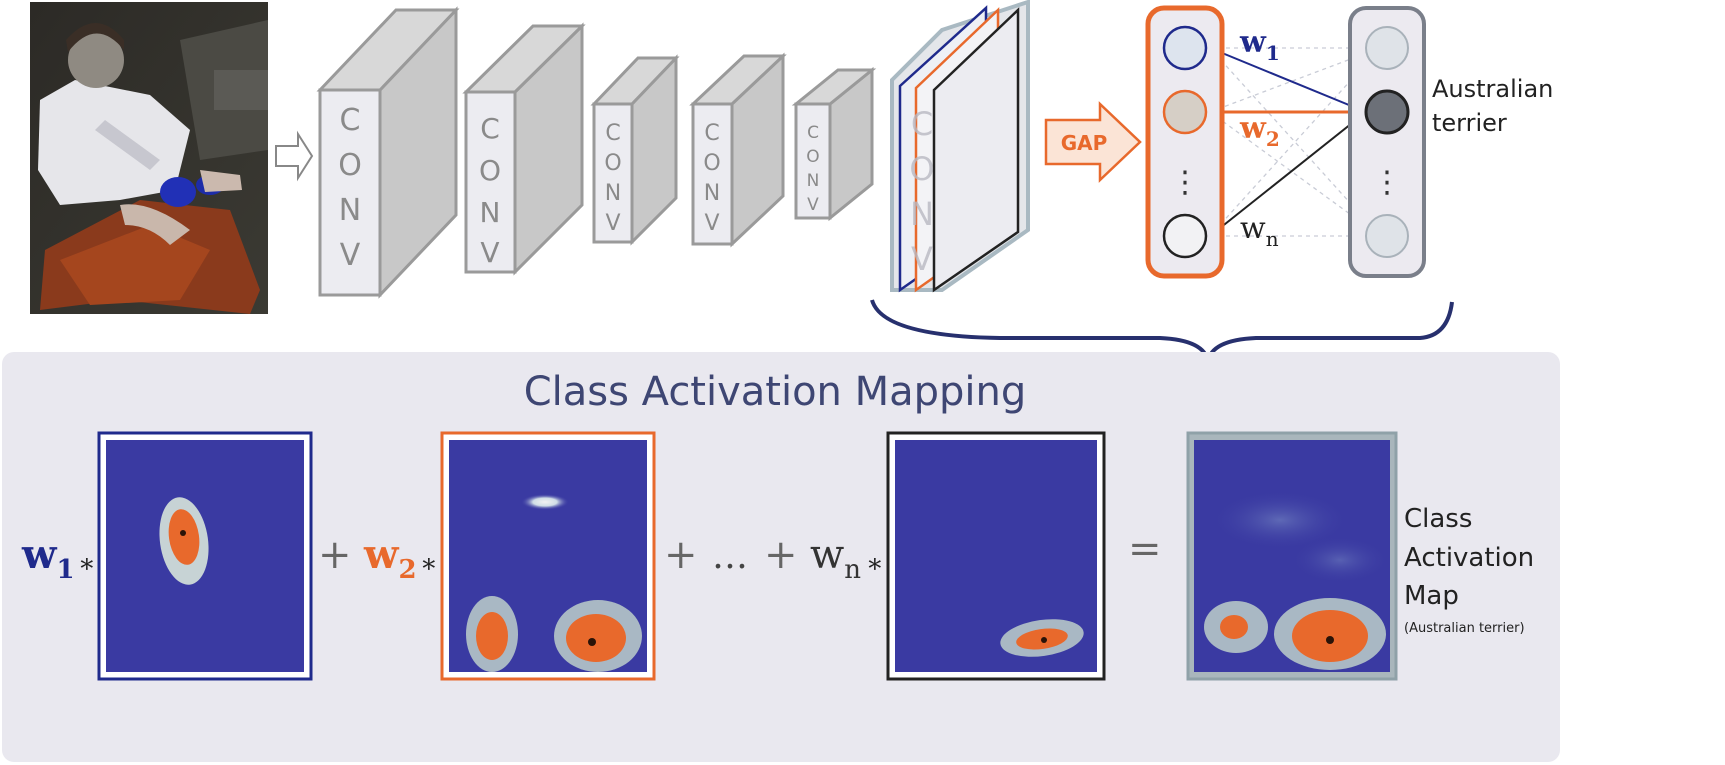 The height and width of the screenshot is (765, 1725). I want to click on conv-last-letter-v: V, so click(922, 259).